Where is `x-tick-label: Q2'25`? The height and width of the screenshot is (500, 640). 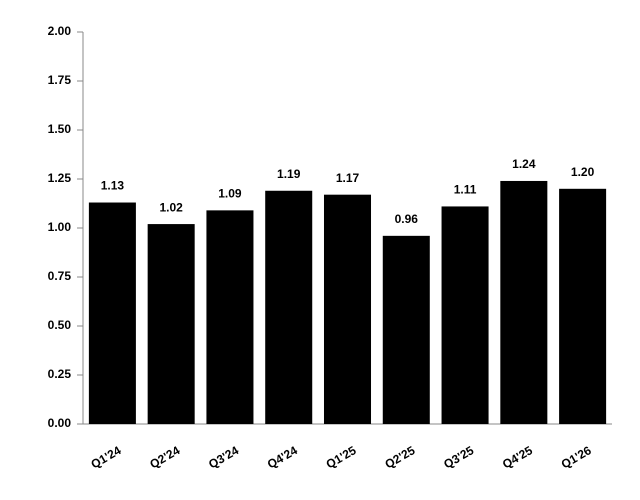 x-tick-label: Q2'25 is located at coordinates (399, 457).